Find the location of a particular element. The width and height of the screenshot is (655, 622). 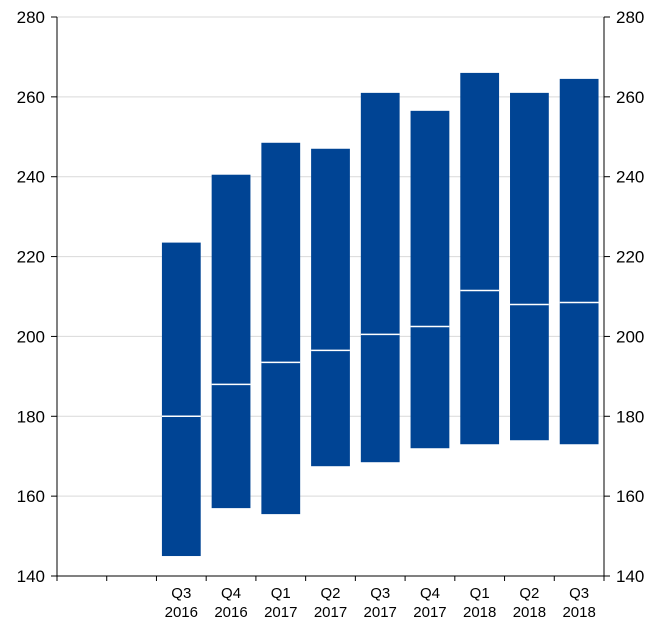

x-tick-label-quarter-q3-2018: Q3 is located at coordinates (579, 593).